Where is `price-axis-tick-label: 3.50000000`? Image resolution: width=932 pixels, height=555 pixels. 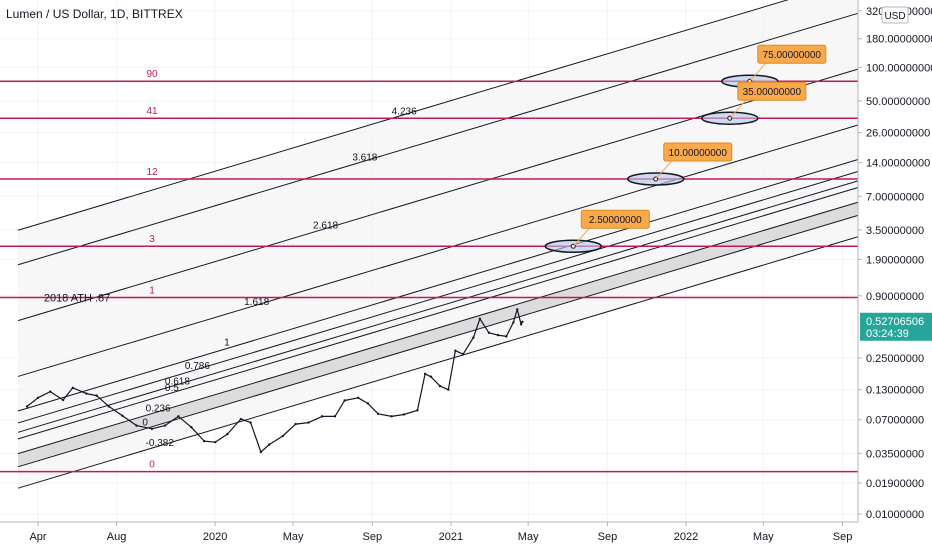
price-axis-tick-label: 3.50000000 is located at coordinates (895, 231).